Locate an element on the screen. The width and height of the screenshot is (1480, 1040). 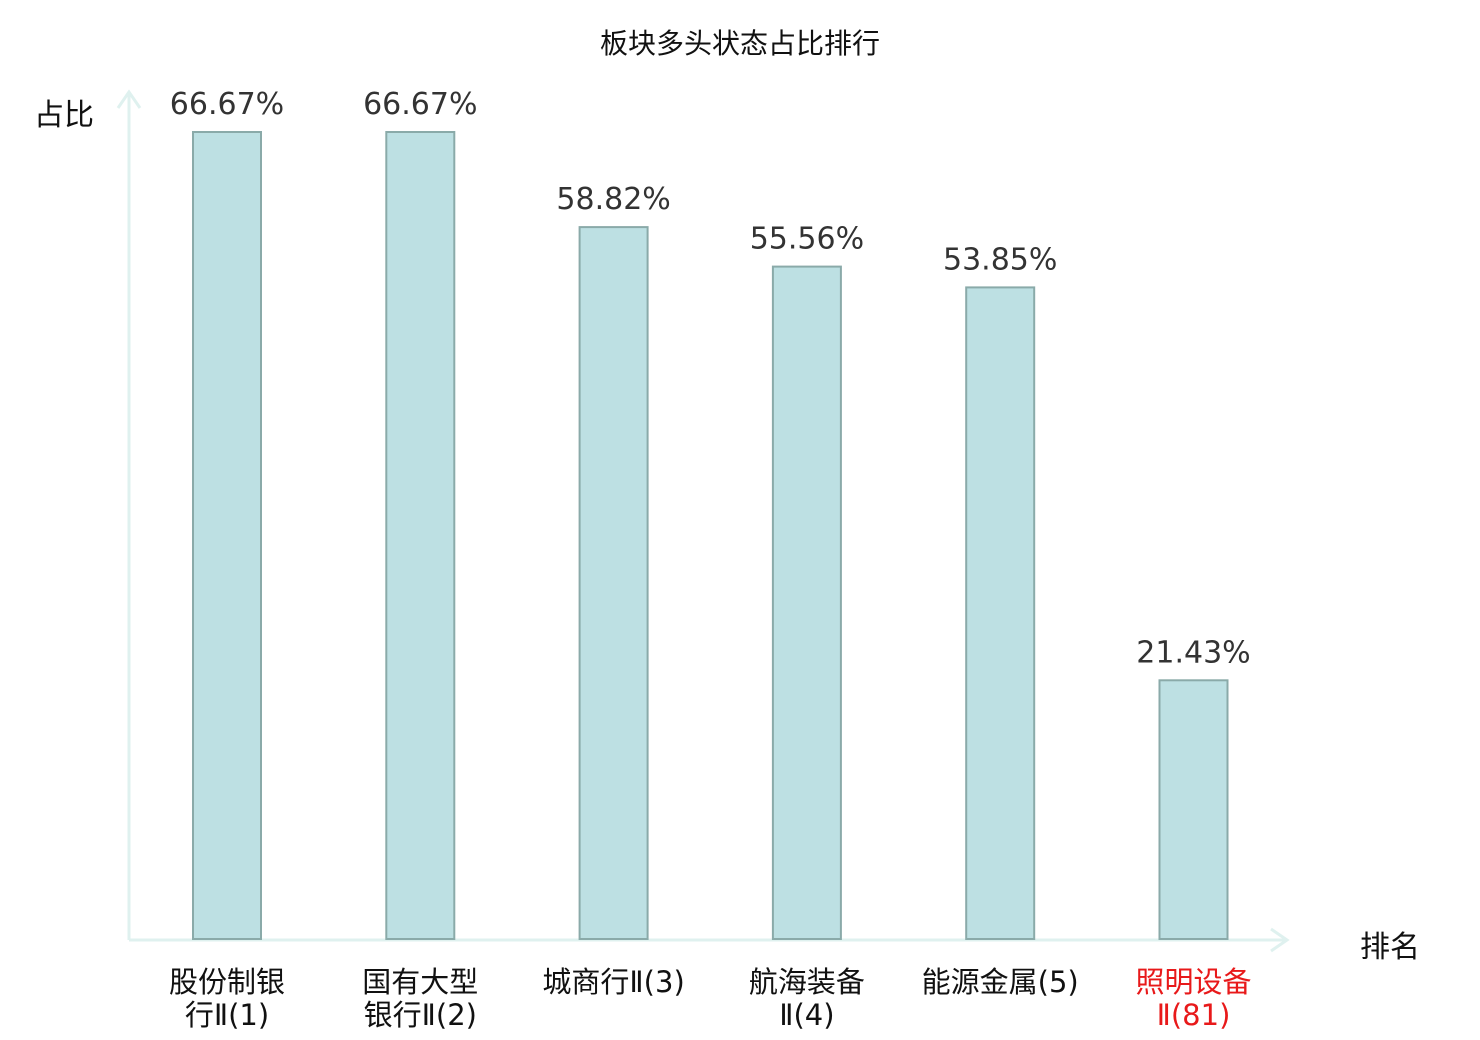
category-label-line1: 航海装备 is located at coordinates (806, 982).